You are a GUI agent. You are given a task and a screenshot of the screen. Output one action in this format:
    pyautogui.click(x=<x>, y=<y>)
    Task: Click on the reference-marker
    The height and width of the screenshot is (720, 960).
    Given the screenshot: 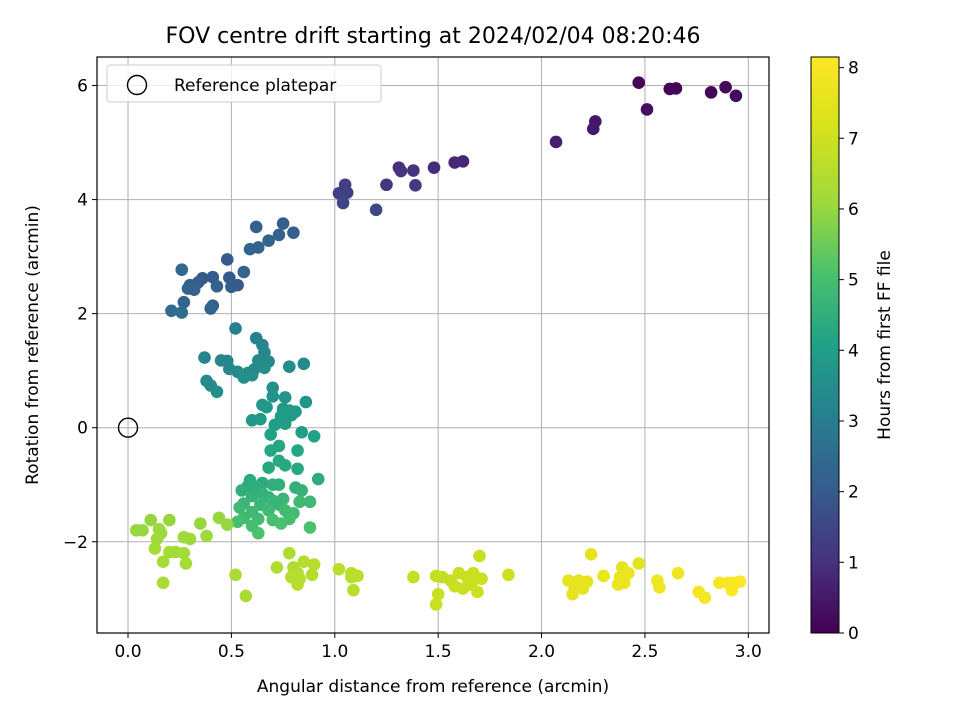 What is the action you would take?
    pyautogui.click(x=128, y=427)
    